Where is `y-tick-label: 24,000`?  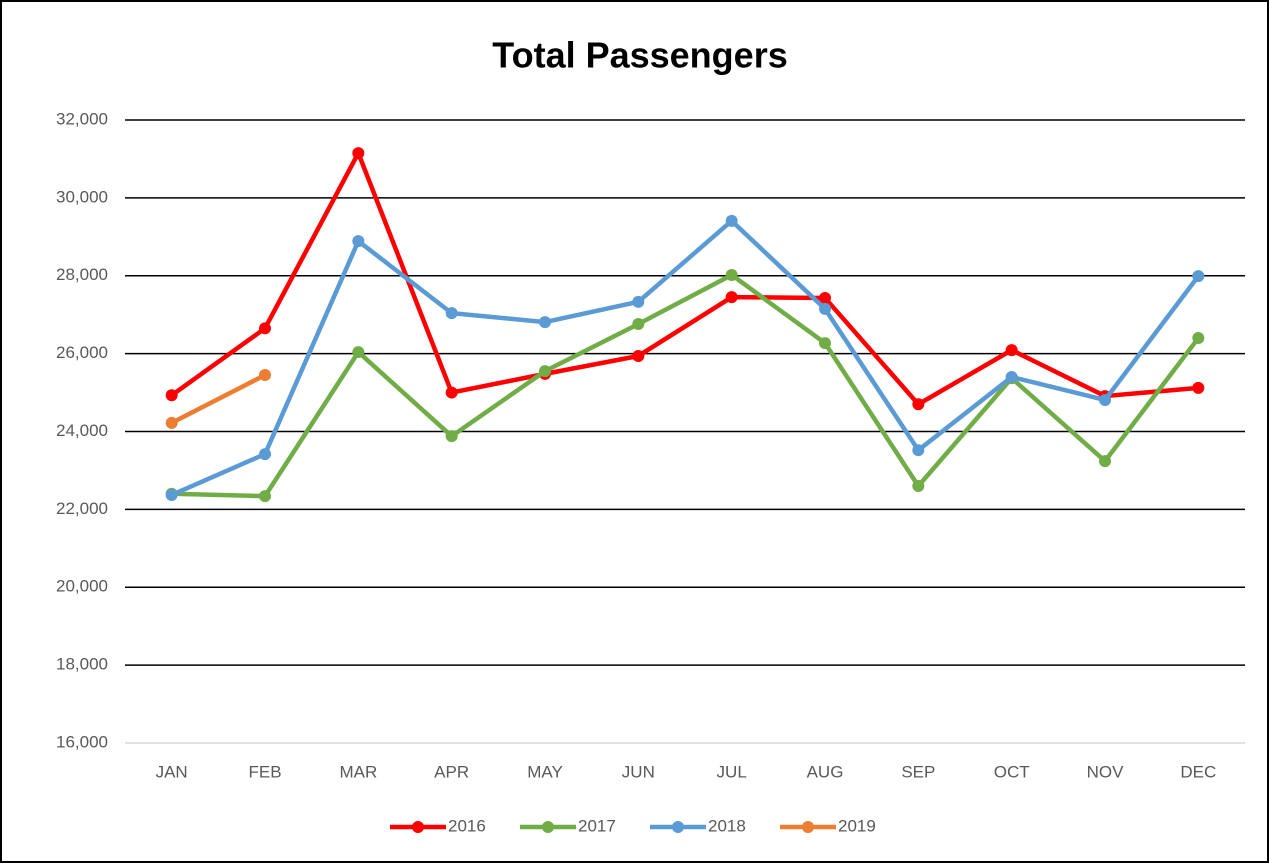
y-tick-label: 24,000 is located at coordinates (82, 430).